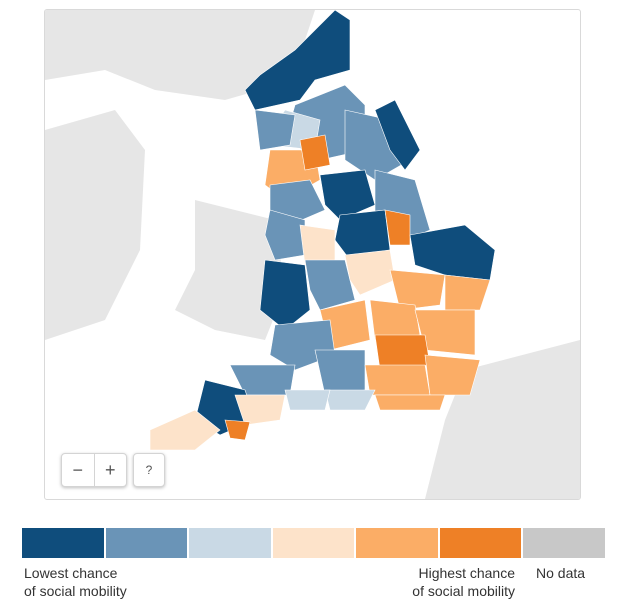  I want to click on region-devon-south, so click(260, 410).